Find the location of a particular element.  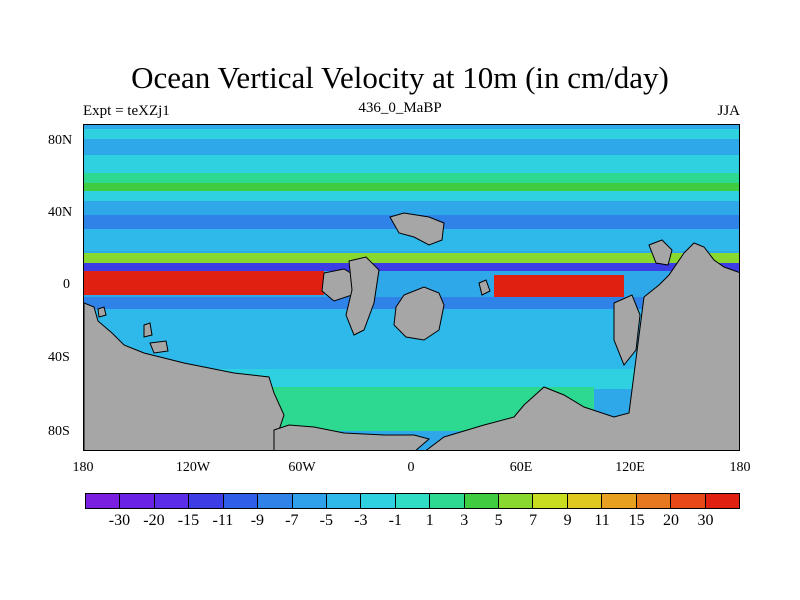

season-label: JJA is located at coordinates (728, 111).